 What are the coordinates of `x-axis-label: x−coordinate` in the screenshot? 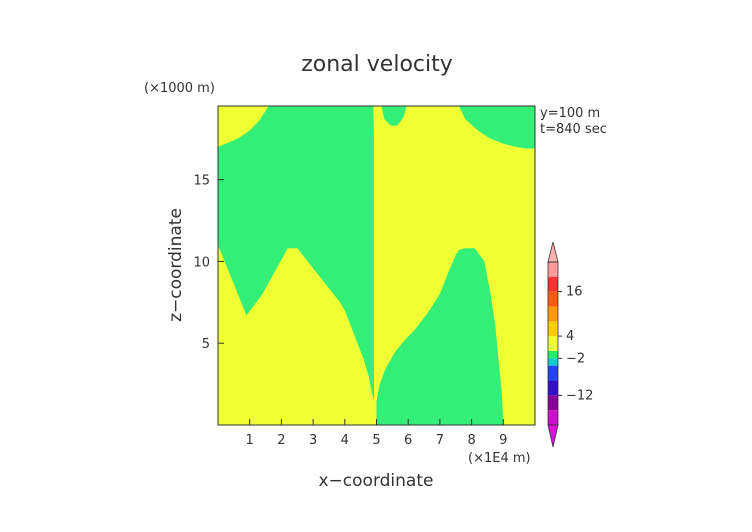 It's located at (376, 481).